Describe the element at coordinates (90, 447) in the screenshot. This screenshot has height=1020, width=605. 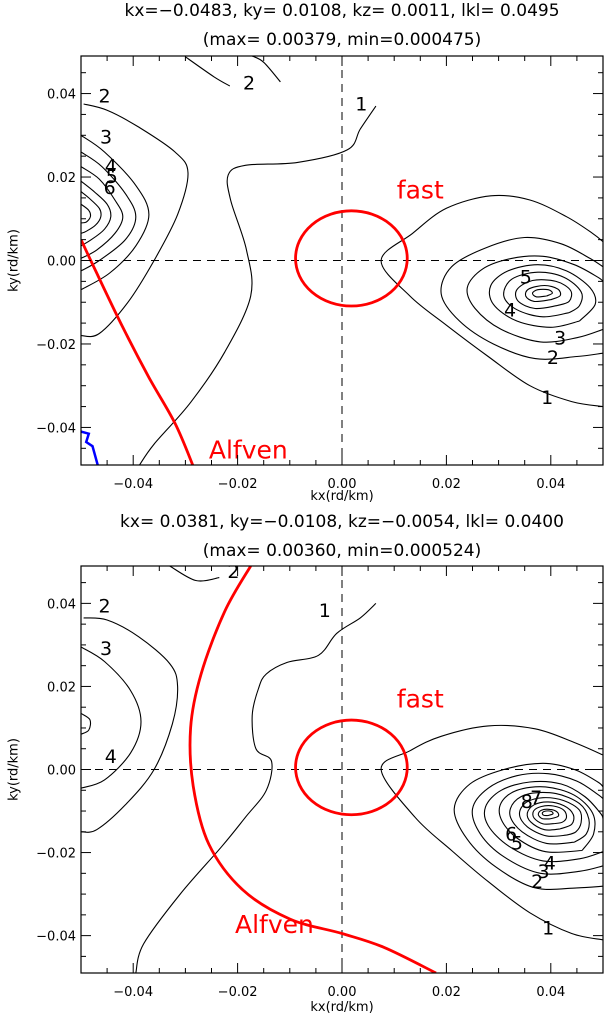
I see `blue-trace` at that location.